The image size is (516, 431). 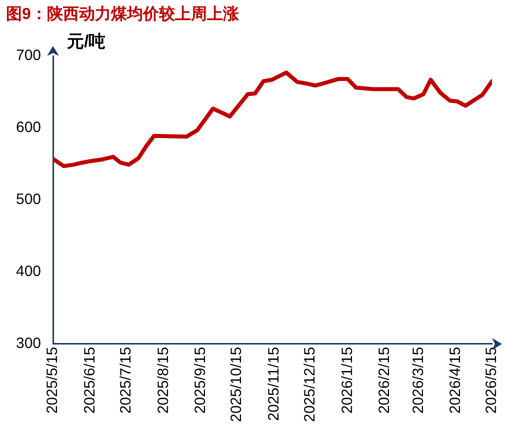 What do you see at coordinates (273, 383) in the screenshot?
I see `x-tick-label: 2025/11/15` at bounding box center [273, 383].